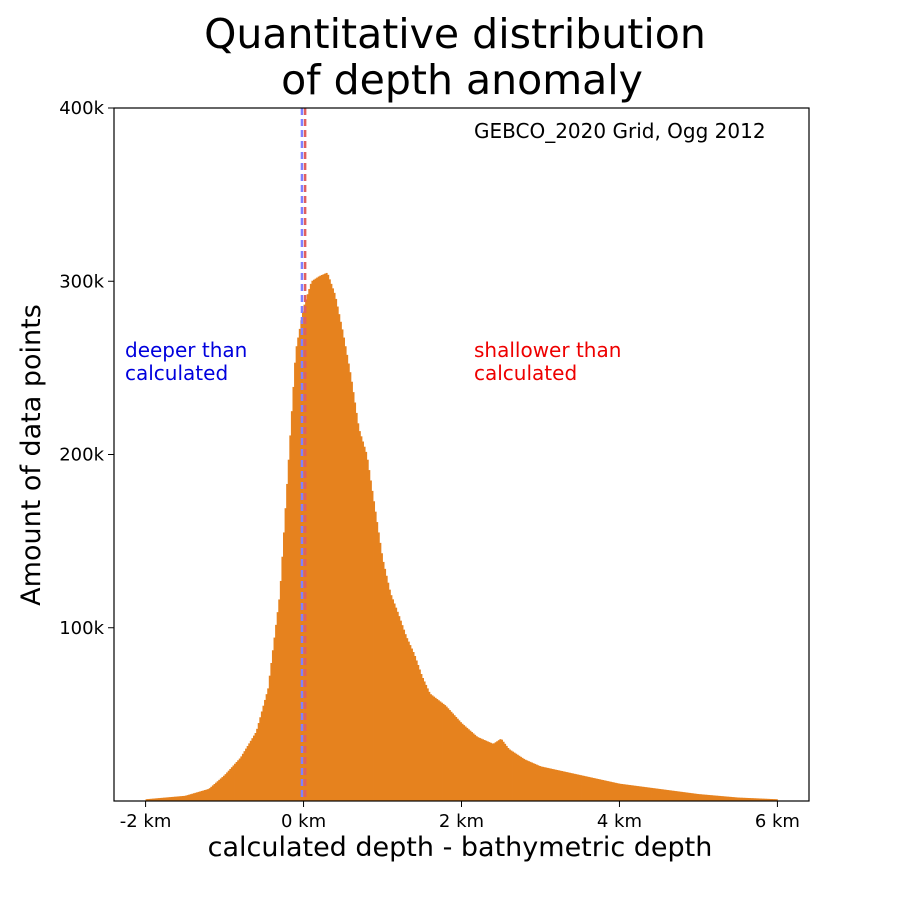 Image resolution: width=900 pixels, height=900 pixels. What do you see at coordinates (176, 373) in the screenshot?
I see `deeper-label-line-2: calculated` at bounding box center [176, 373].